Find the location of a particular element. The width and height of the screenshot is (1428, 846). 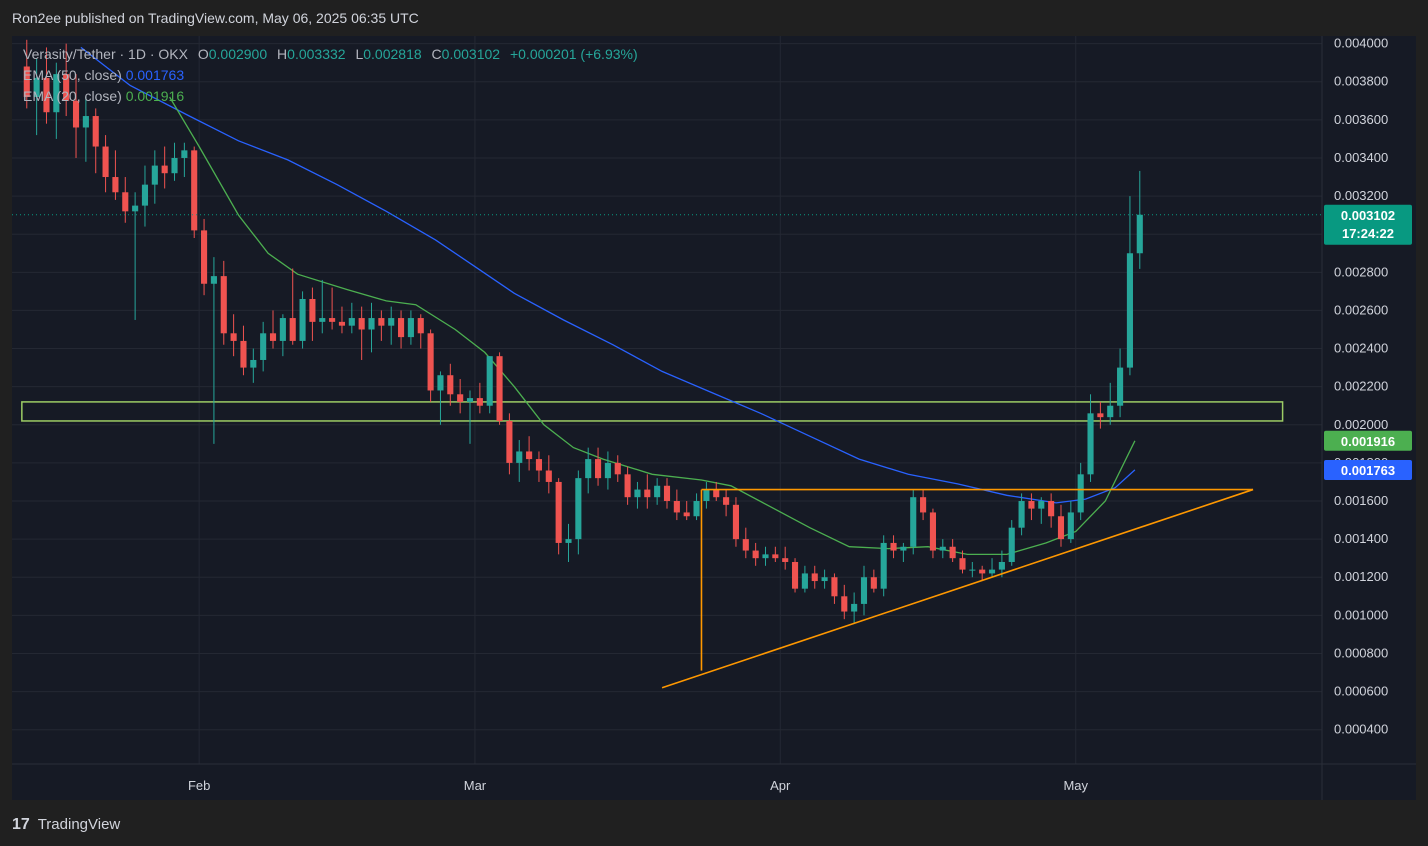

triangle-support-trendline is located at coordinates (957, 588).